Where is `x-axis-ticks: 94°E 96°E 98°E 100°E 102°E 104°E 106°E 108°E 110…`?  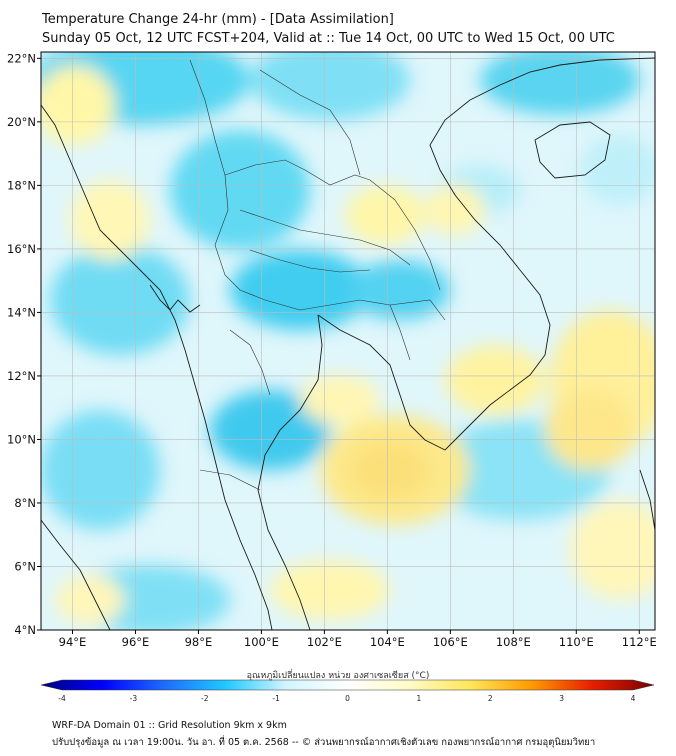
x-axis-ticks: 94°E 96°E 98°E 100°E 102°E 104°E 106°E 108°E 110… is located at coordinates (358, 639).